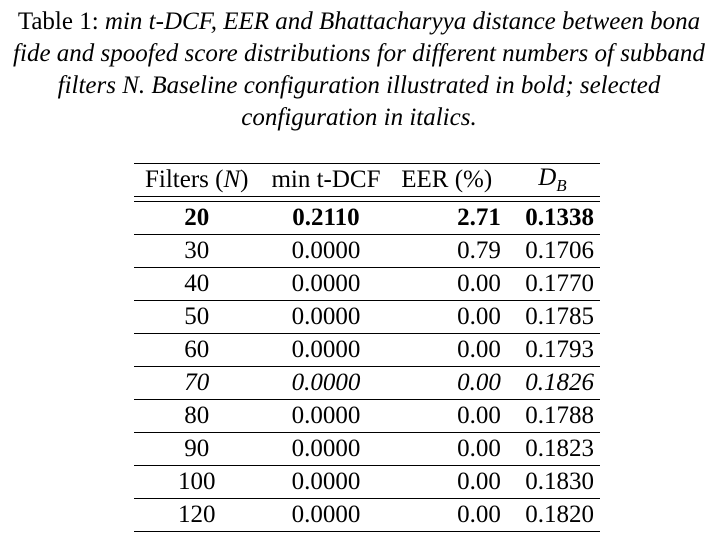 The height and width of the screenshot is (546, 718). I want to click on cell-filters: 50, so click(197, 317).